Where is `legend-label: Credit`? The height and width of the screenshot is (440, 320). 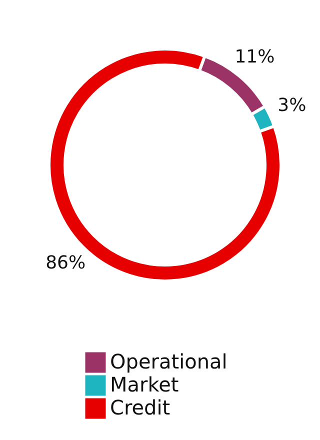
legend-label: Credit is located at coordinates (140, 408).